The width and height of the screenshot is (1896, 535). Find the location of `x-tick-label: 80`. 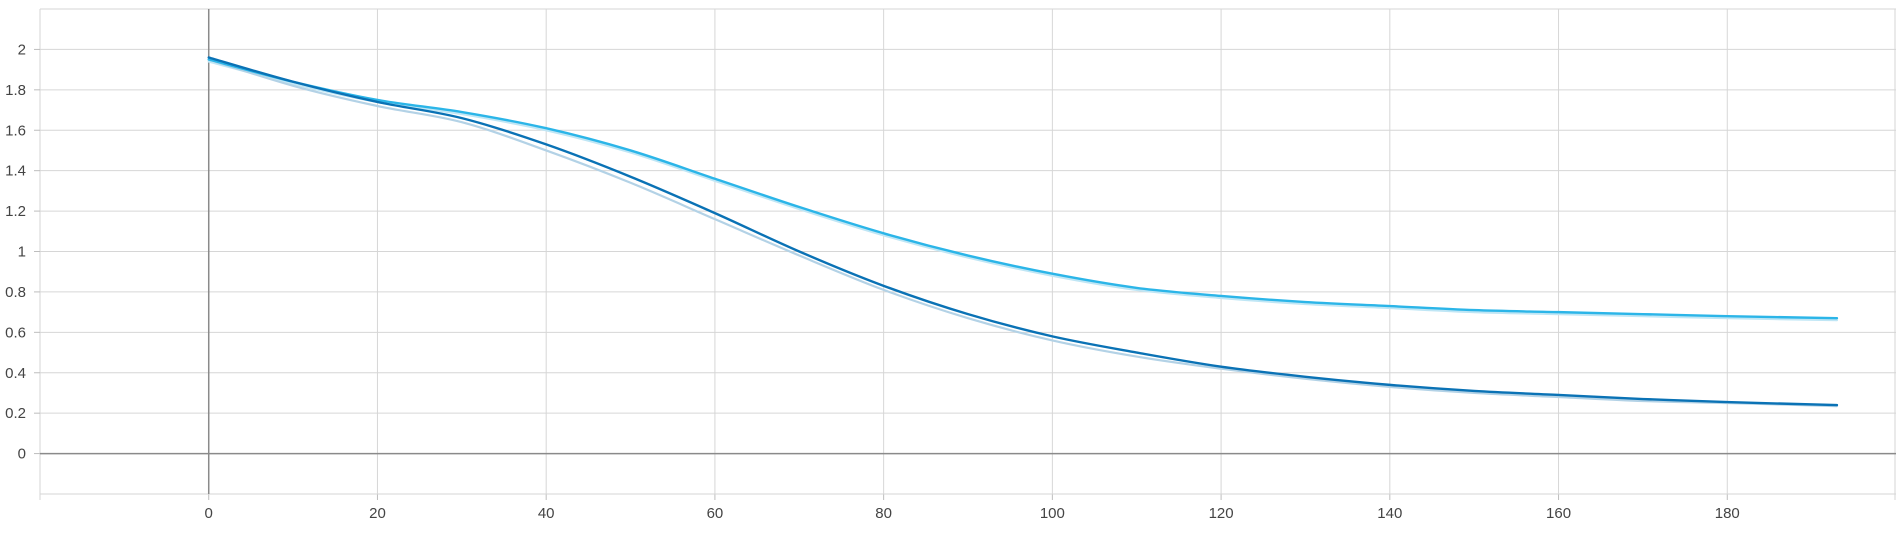

x-tick-label: 80 is located at coordinates (883, 513).